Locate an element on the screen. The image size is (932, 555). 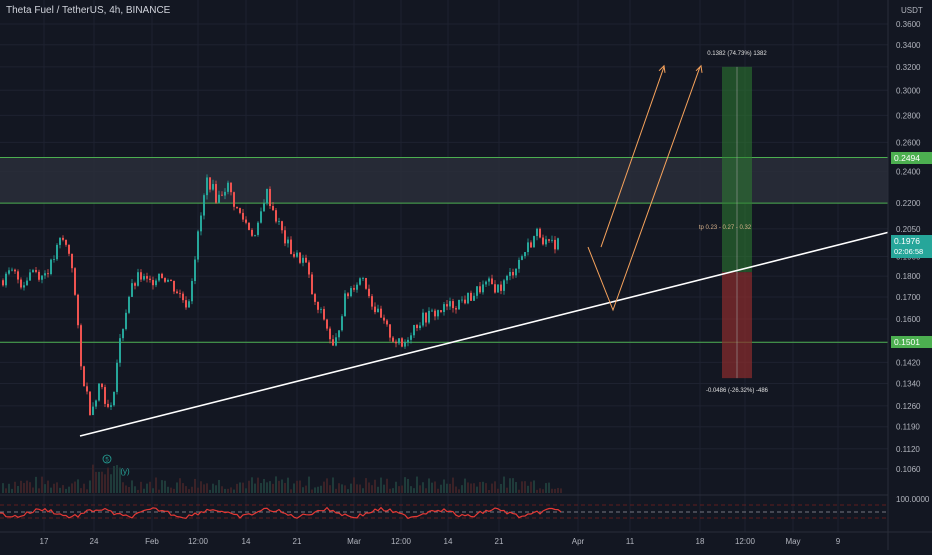
price-tick: 0.2800 is located at coordinates (908, 115).